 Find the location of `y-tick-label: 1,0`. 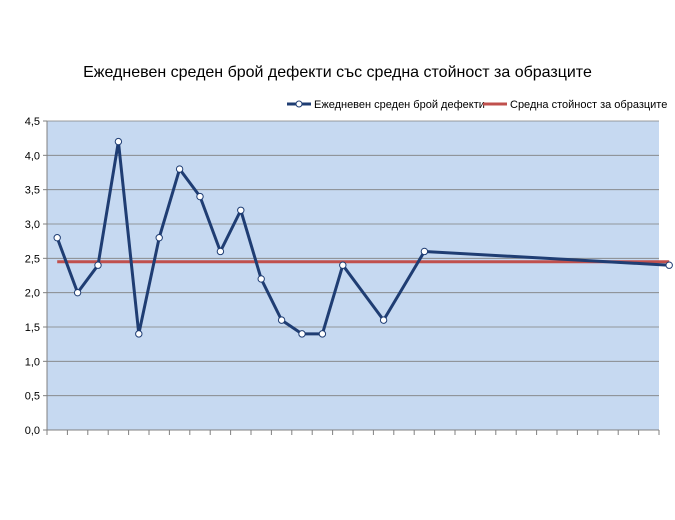

y-tick-label: 1,0 is located at coordinates (32, 362).